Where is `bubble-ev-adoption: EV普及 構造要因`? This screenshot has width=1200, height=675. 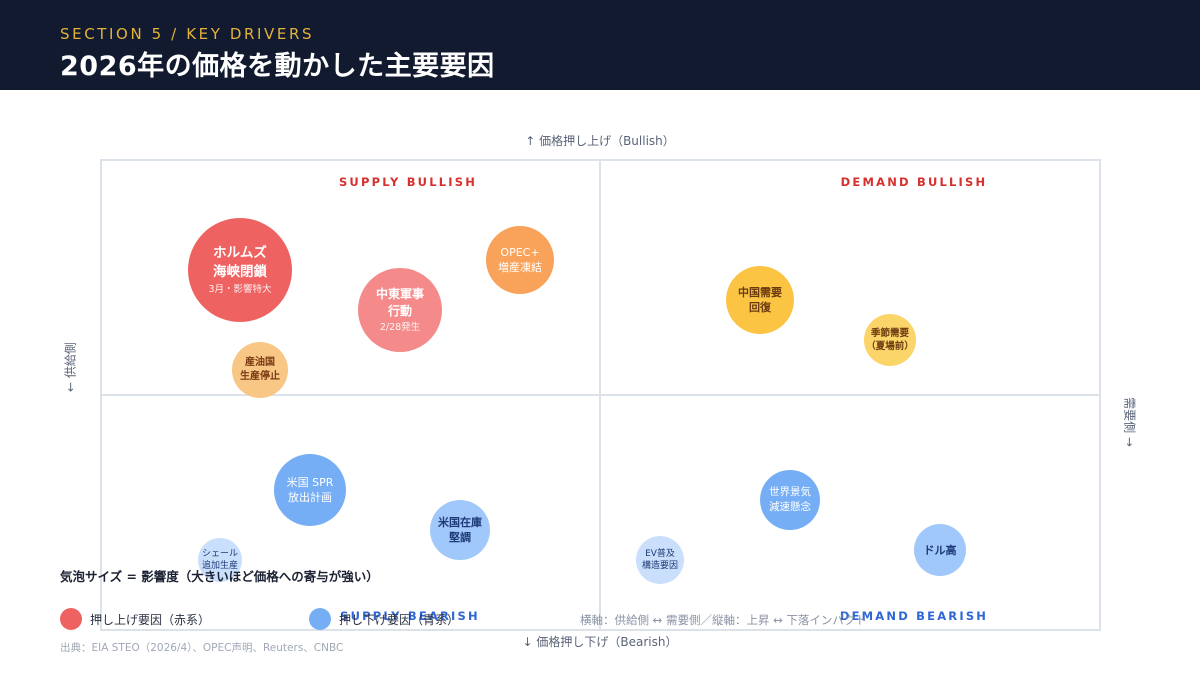 bubble-ev-adoption: EV普及 構造要因 is located at coordinates (660, 560).